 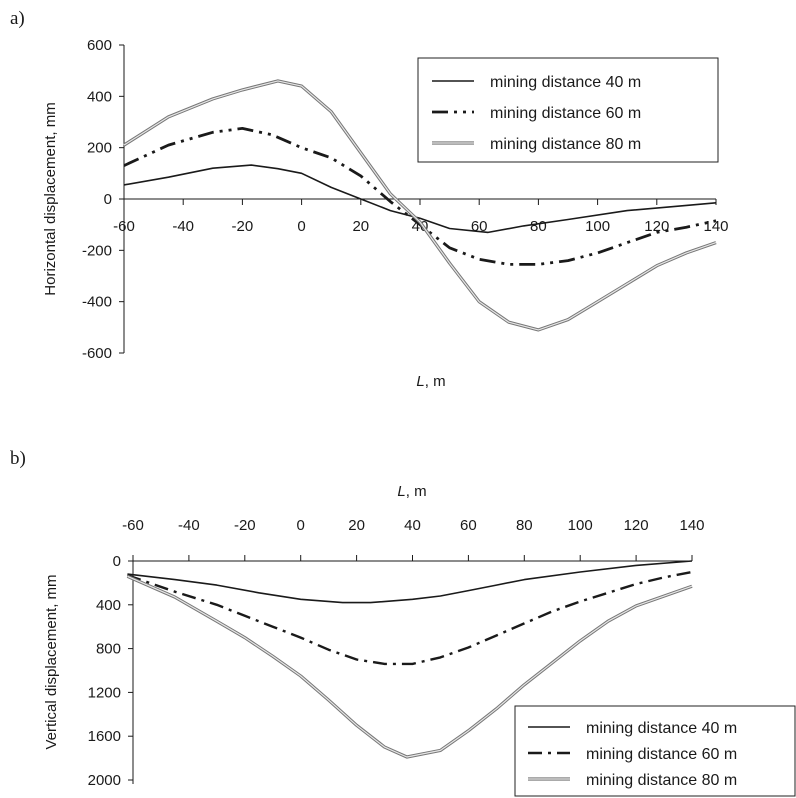 I want to click on b-x-tick-label: -20, so click(x=245, y=525).